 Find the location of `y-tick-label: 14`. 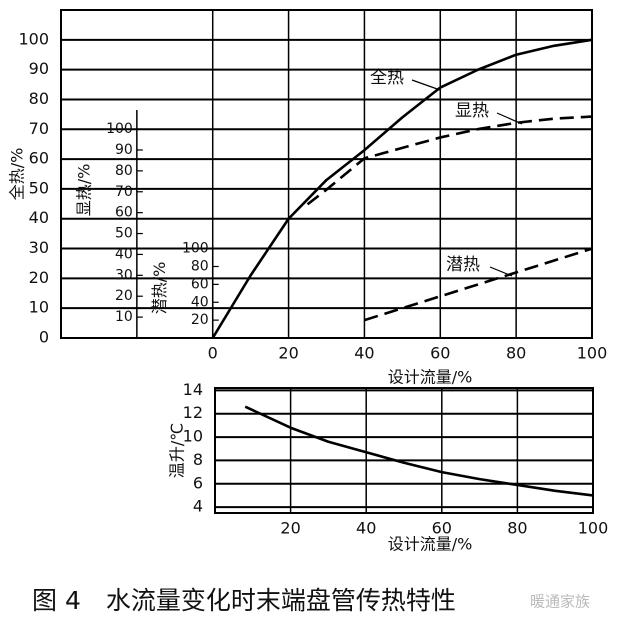

y-tick-label: 14 is located at coordinates (193, 389).